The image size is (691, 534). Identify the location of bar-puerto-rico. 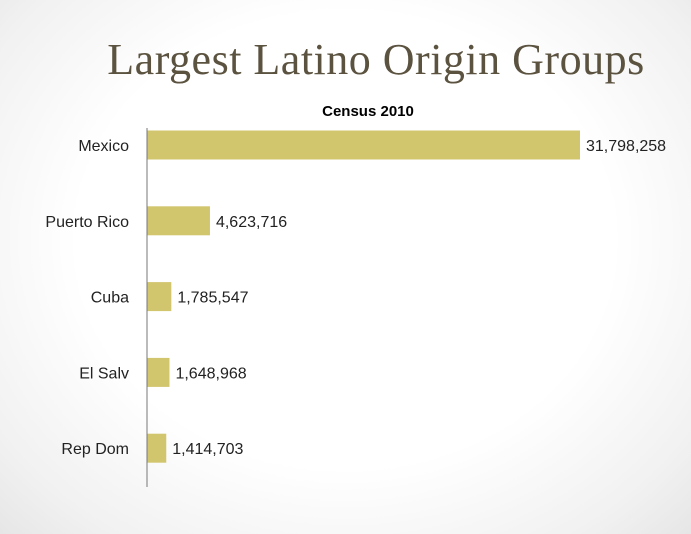
(178, 221).